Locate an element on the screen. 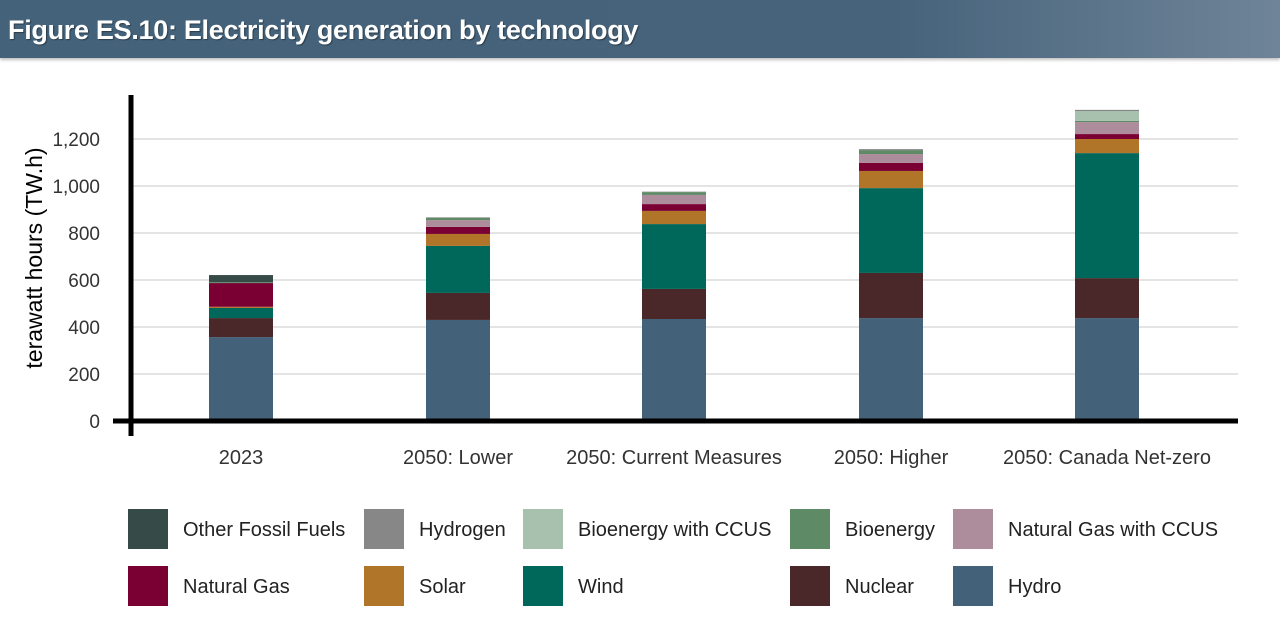 The image size is (1280, 638). bar-segment-bioenergy-with-ccus is located at coordinates (1107, 116).